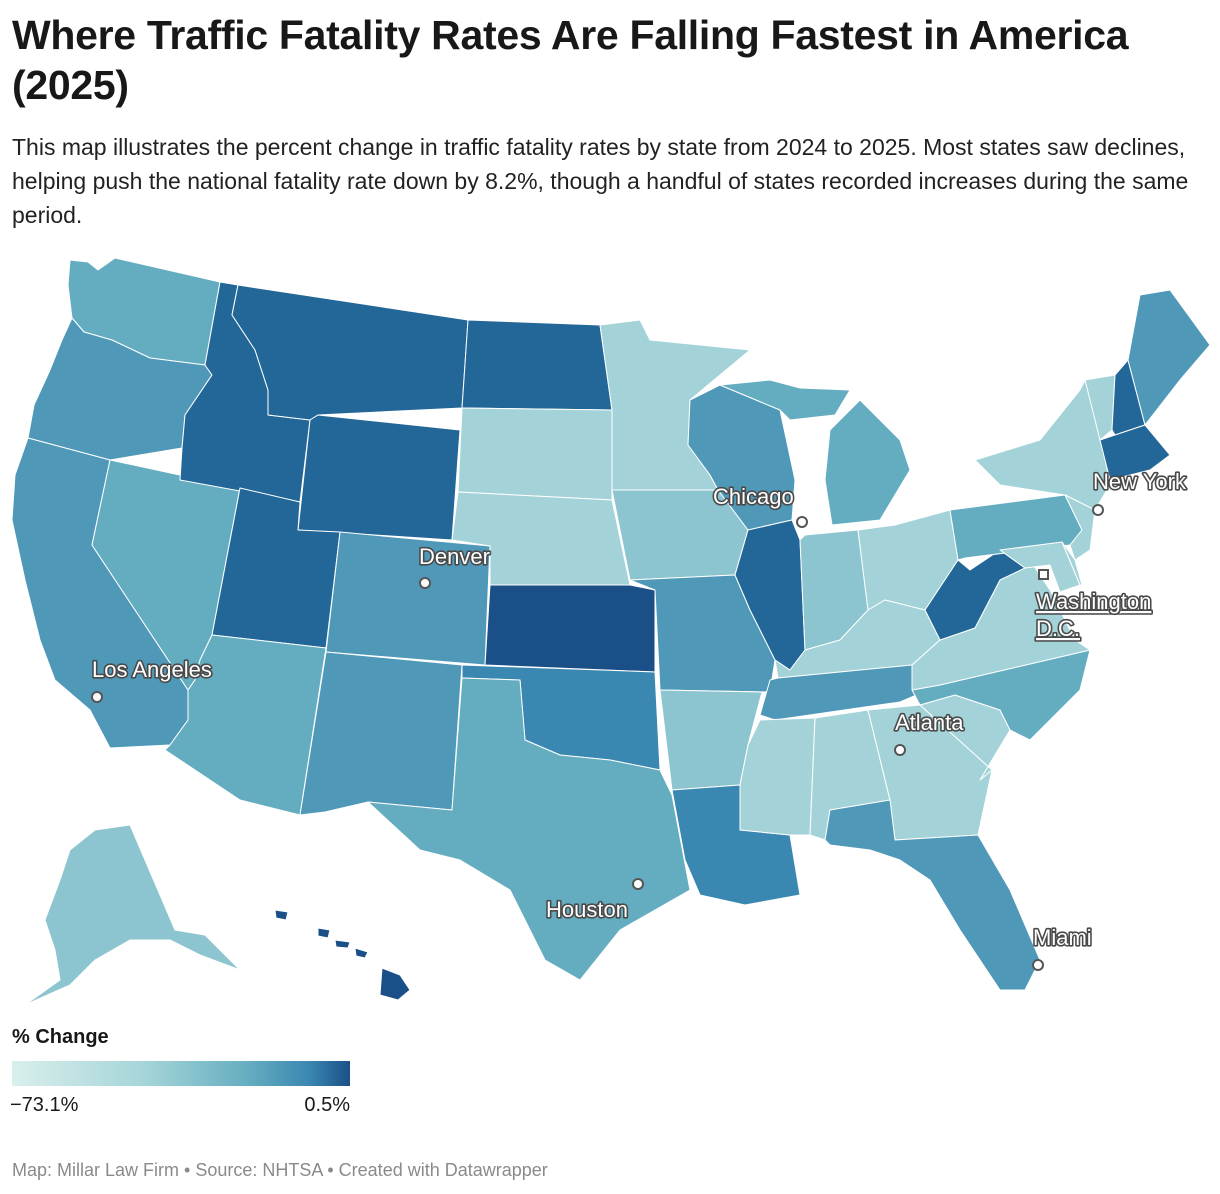 Image resolution: width=1220 pixels, height=1194 pixels. Describe the element at coordinates (1058, 628) in the screenshot. I see `city-label-dc: D.C.` at that location.